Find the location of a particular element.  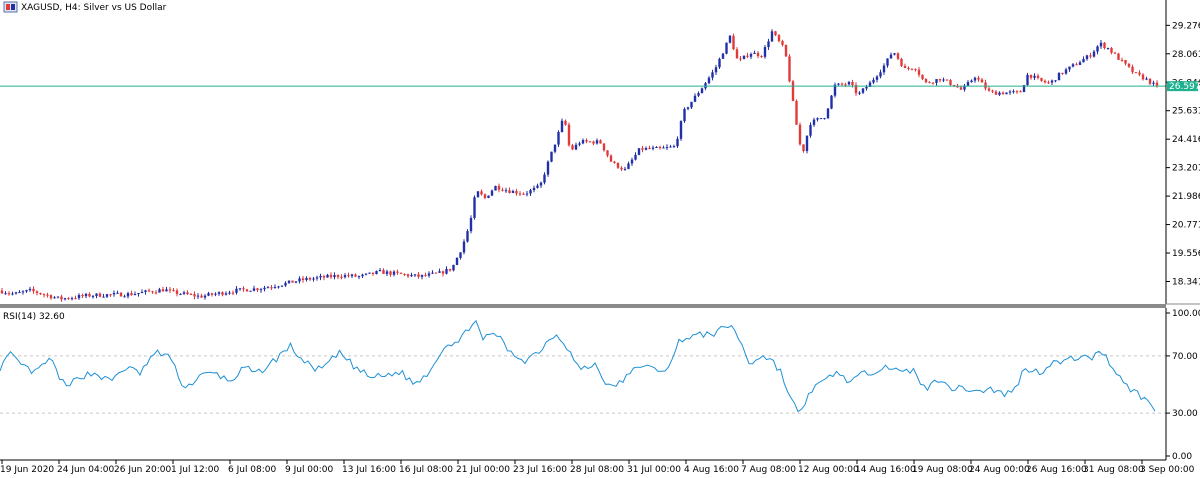

price-tick-label: 20.771 is located at coordinates (1186, 226).